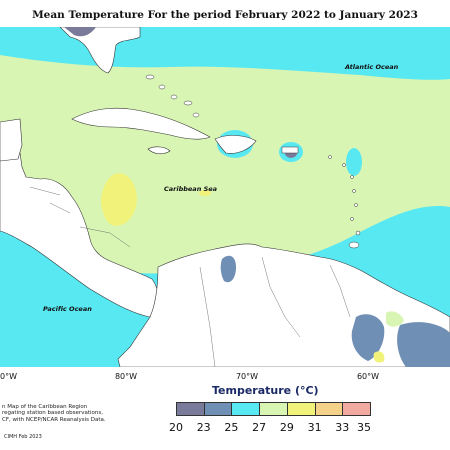  What do you see at coordinates (354, 162) in the screenshot?
I see `cool-patch-antilles` at bounding box center [354, 162].